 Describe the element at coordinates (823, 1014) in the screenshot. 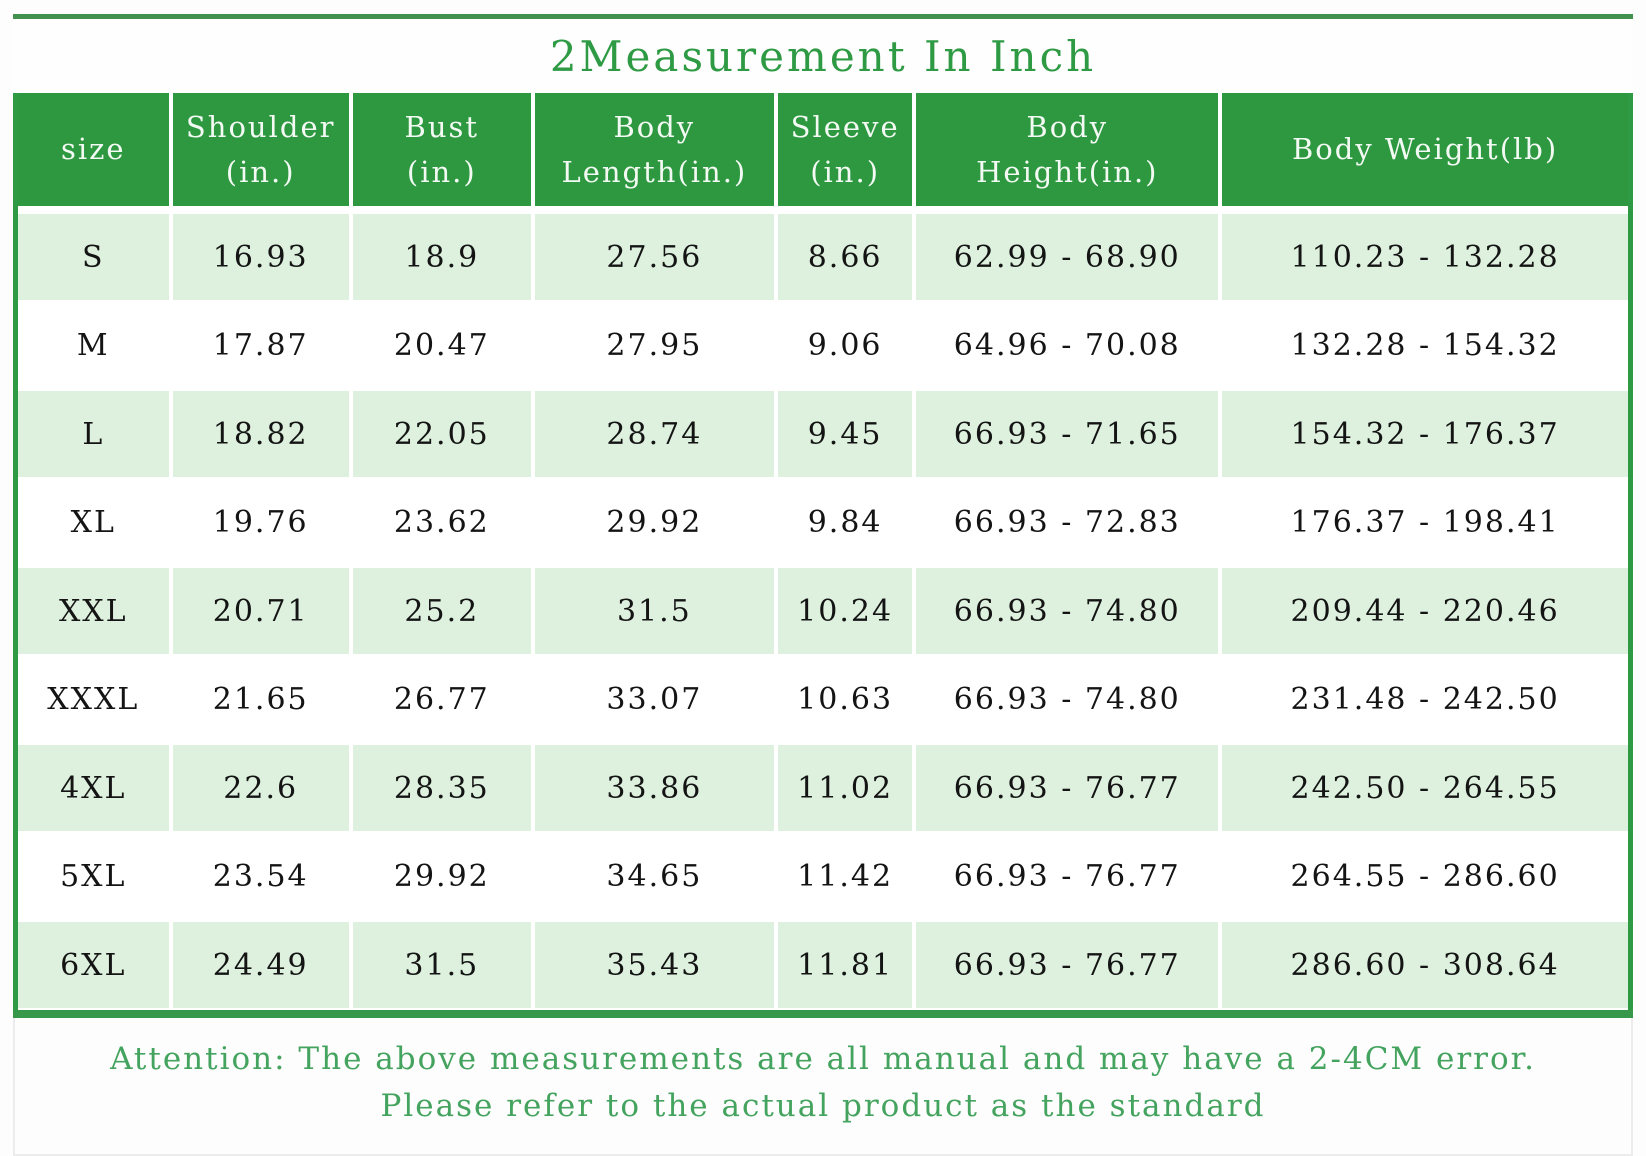

I see `table-bottom-rule` at that location.